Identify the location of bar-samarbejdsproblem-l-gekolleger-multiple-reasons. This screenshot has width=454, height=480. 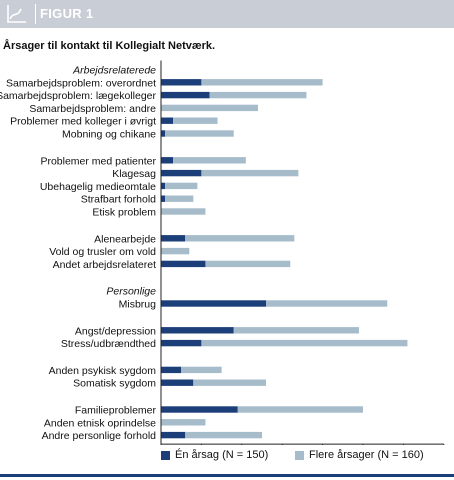
(258, 95).